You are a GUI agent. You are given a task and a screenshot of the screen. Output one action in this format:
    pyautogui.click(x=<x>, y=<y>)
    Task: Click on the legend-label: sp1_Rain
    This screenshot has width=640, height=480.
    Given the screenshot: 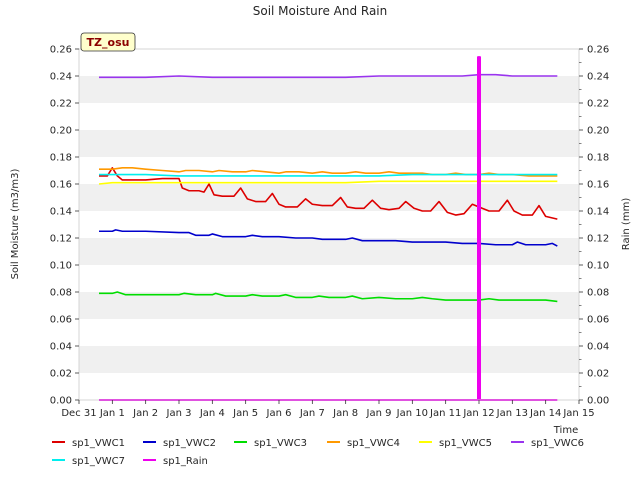 What is the action you would take?
    pyautogui.click(x=185, y=461)
    